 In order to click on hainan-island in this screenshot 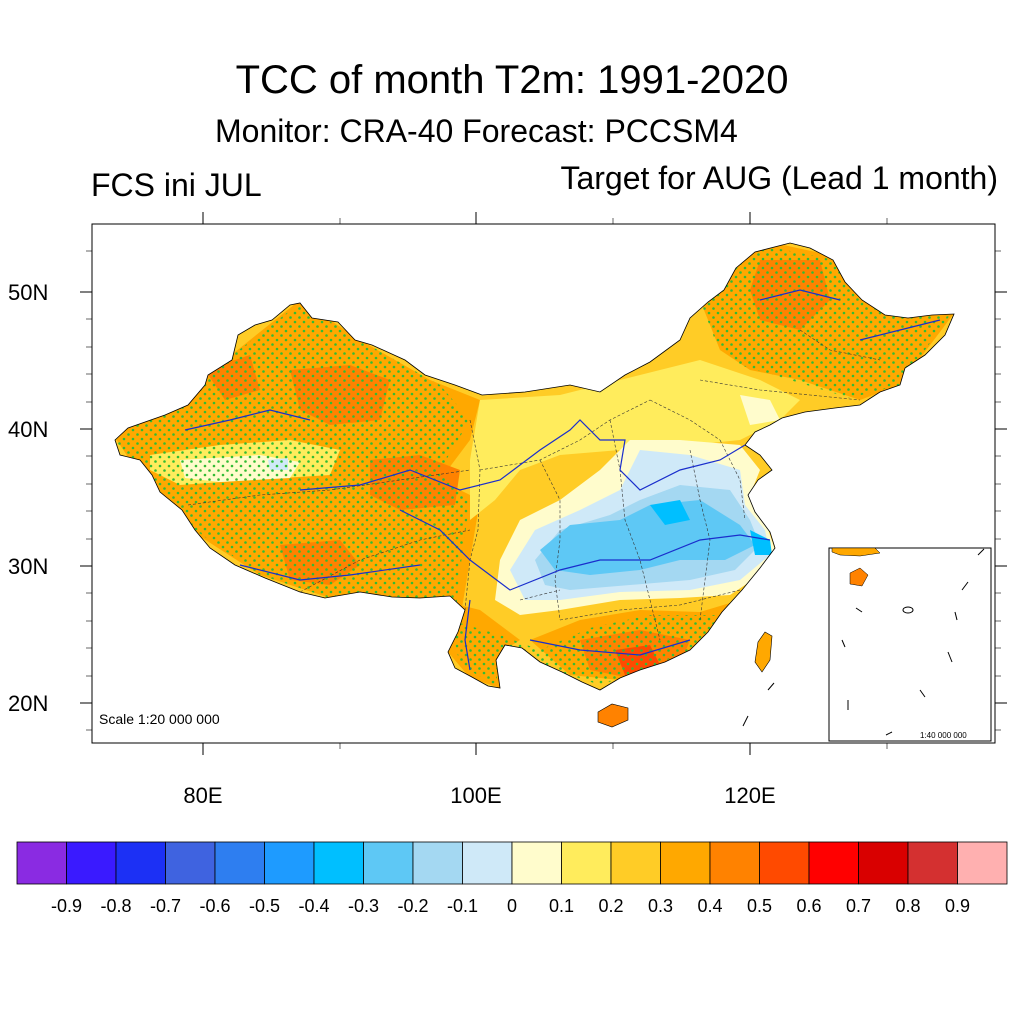, I will do `click(613, 715)`.